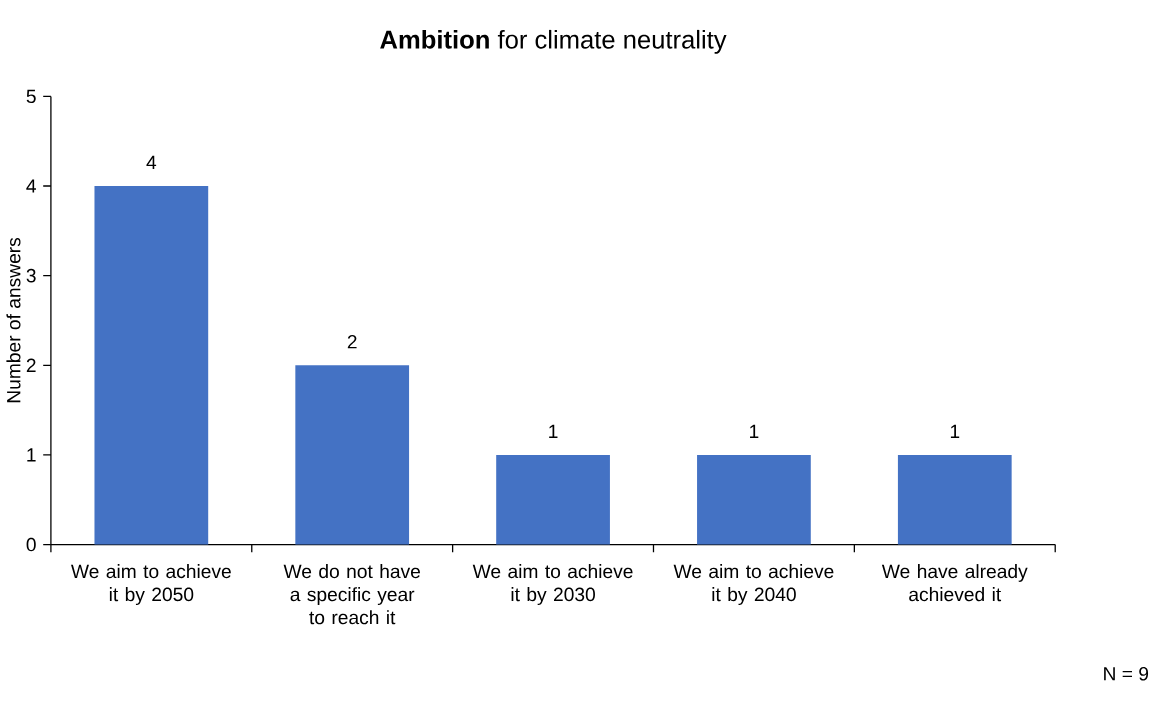 Image resolution: width=1173 pixels, height=711 pixels. What do you see at coordinates (954, 582) in the screenshot?
I see `x-tick-label: We have already achieved it` at bounding box center [954, 582].